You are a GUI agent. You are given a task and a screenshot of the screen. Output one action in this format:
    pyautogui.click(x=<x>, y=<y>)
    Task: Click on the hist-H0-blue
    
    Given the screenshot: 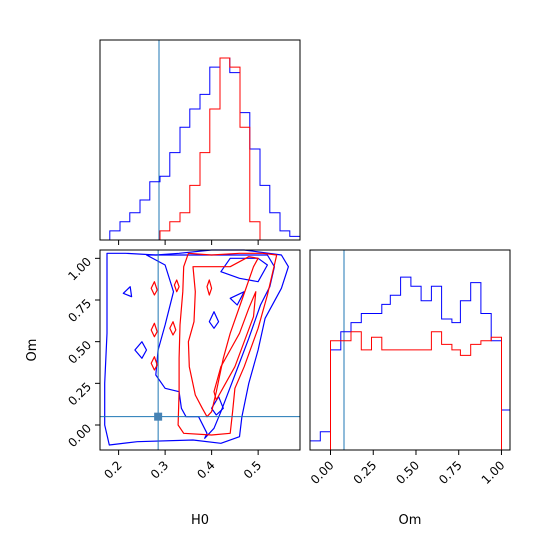 What is the action you would take?
    pyautogui.click(x=200, y=149)
    